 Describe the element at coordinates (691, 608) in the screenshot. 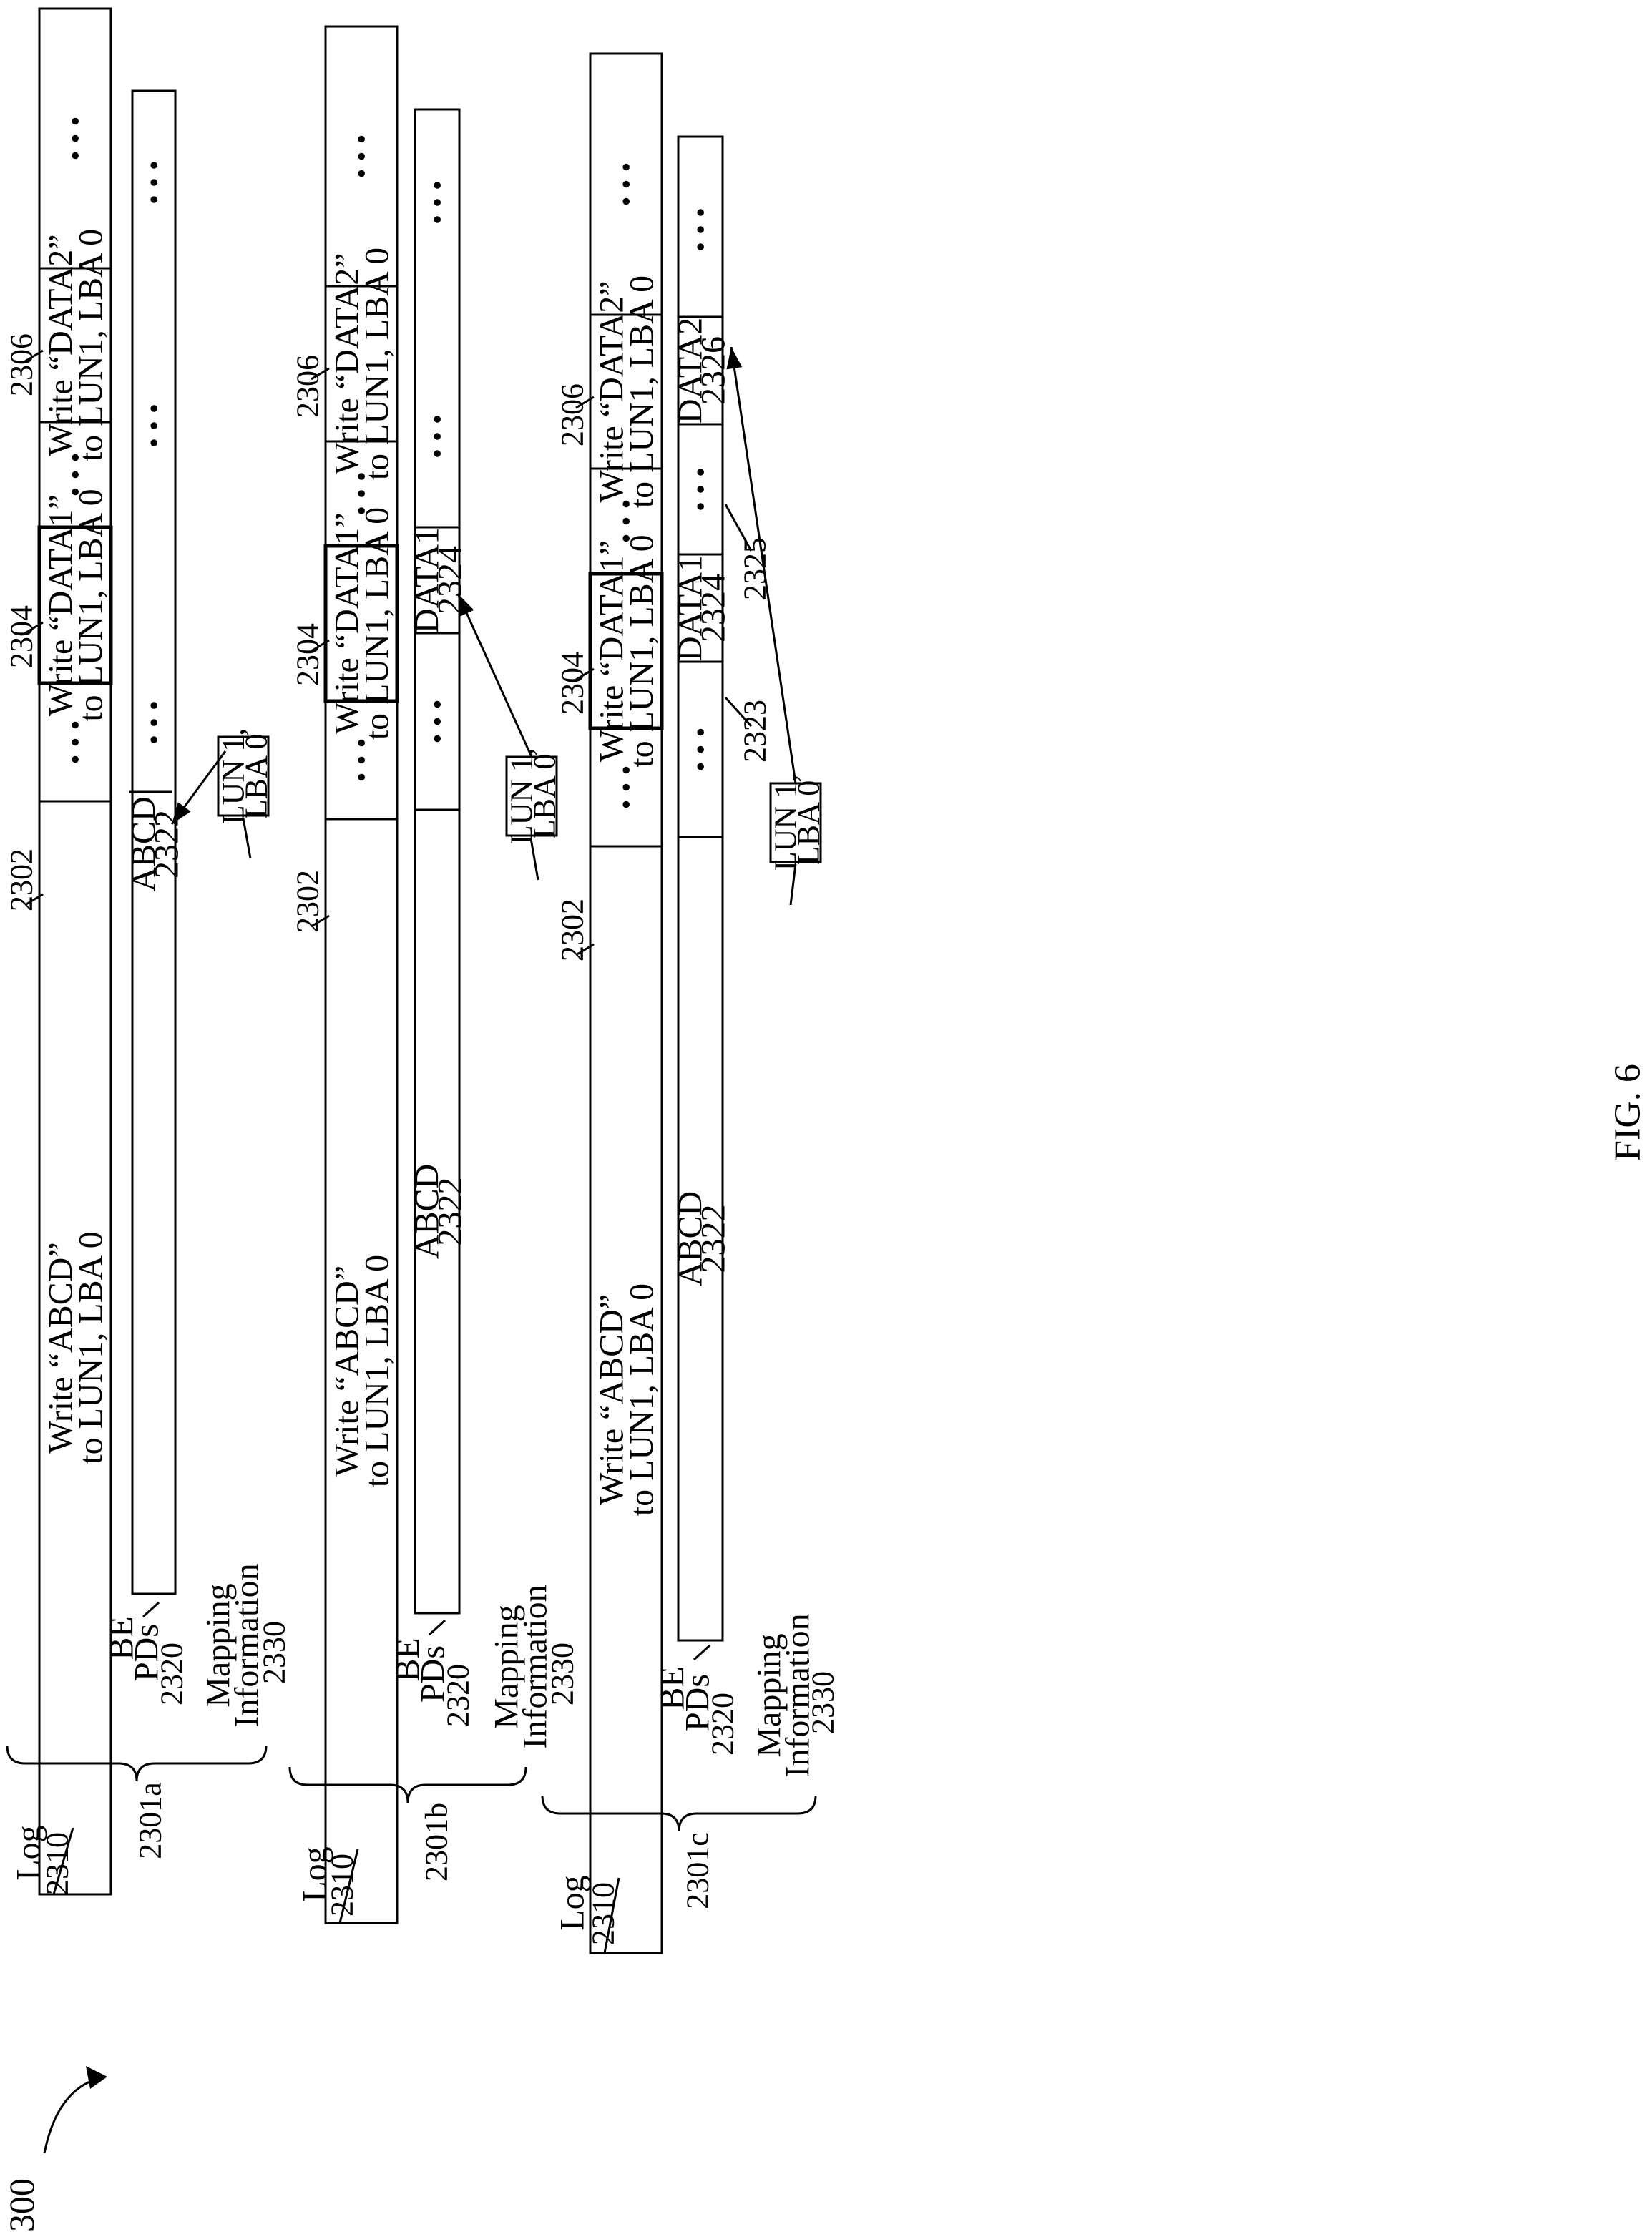

I see `be-cell-text: DATA1` at that location.